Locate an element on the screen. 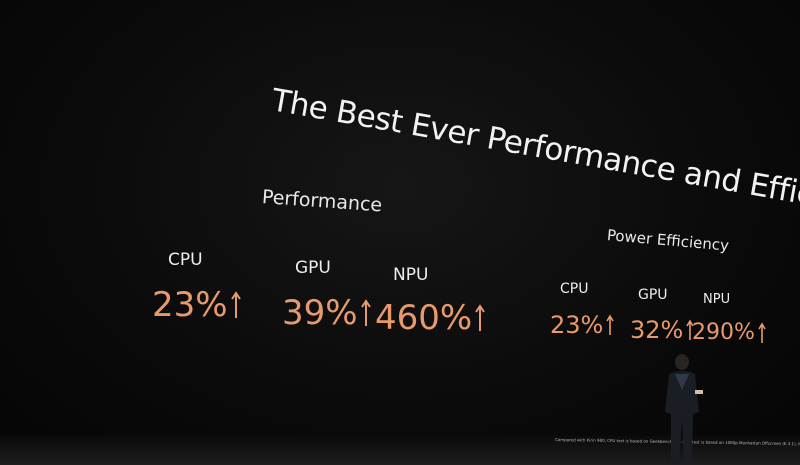 The image size is (800, 465). metric-value: 32% is located at coordinates (662, 330).